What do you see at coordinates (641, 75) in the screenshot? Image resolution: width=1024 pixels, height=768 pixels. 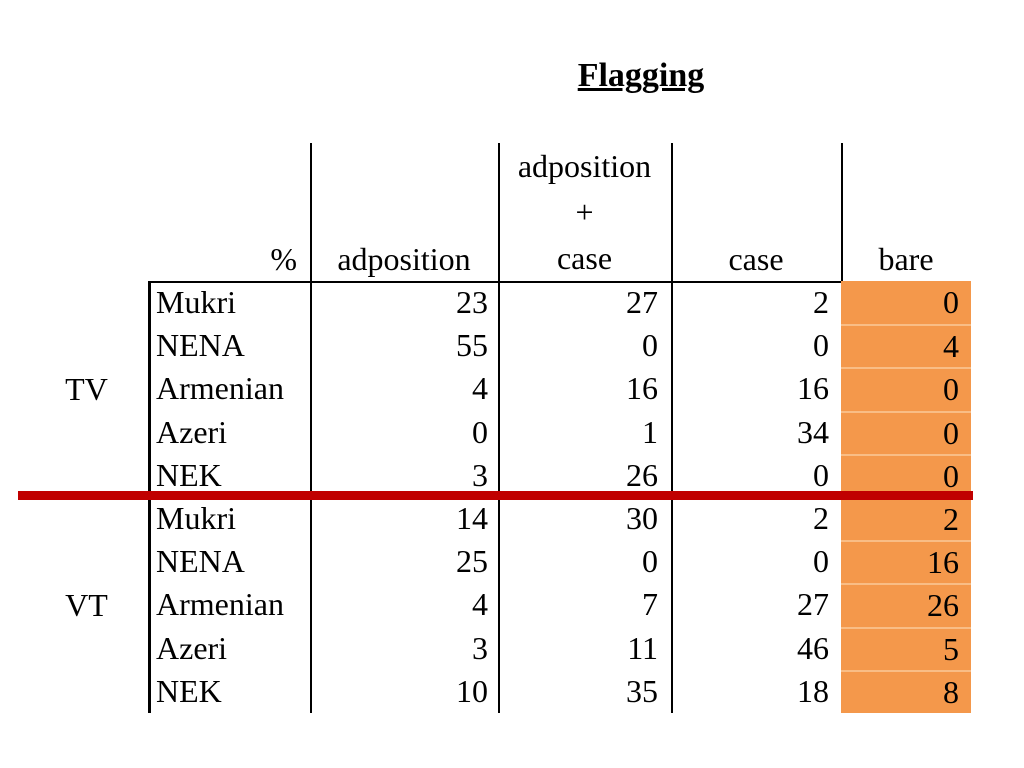 I see `slide-title: Flagging` at bounding box center [641, 75].